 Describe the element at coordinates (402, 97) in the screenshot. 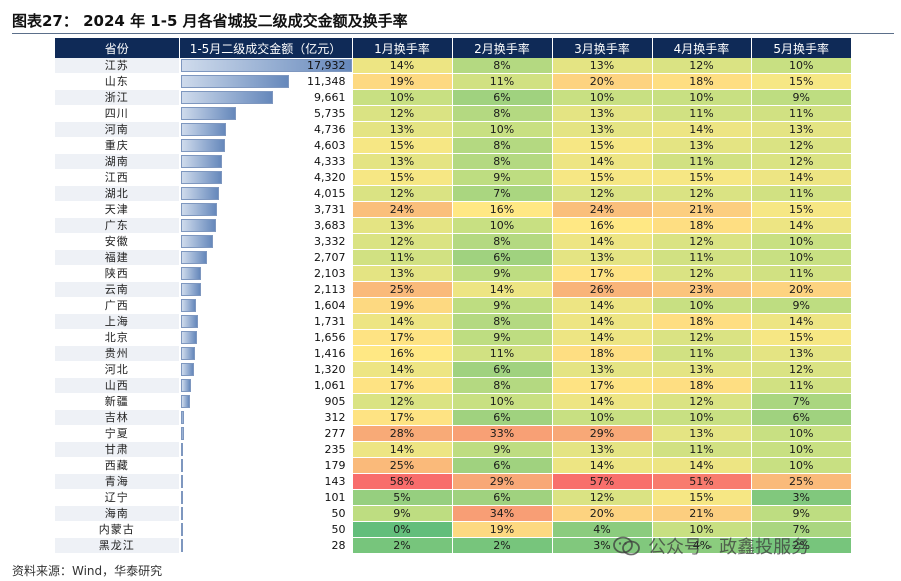

I see `jan-rate-cell: 10%` at that location.